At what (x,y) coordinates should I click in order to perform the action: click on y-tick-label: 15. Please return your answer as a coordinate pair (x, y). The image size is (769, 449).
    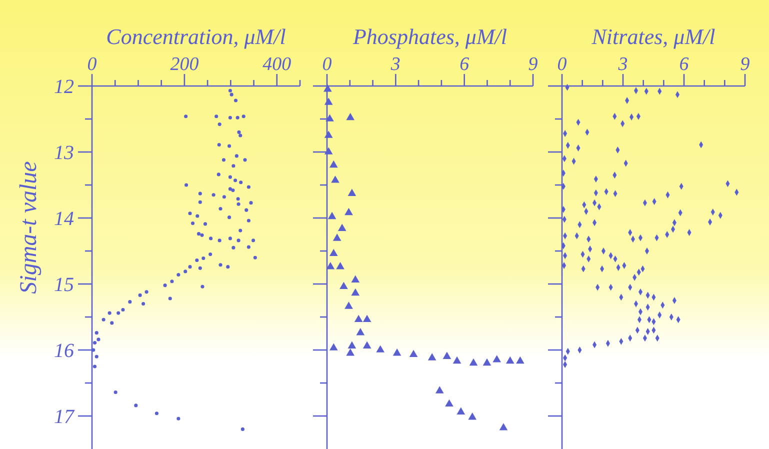
    Looking at the image, I should click on (64, 285).